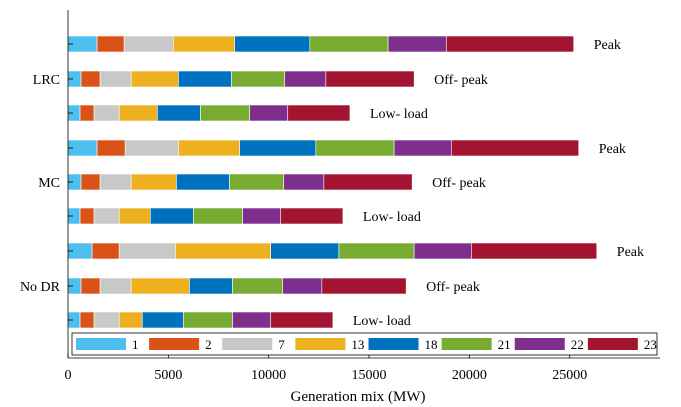  I want to click on group-label: No DR, so click(40, 287).